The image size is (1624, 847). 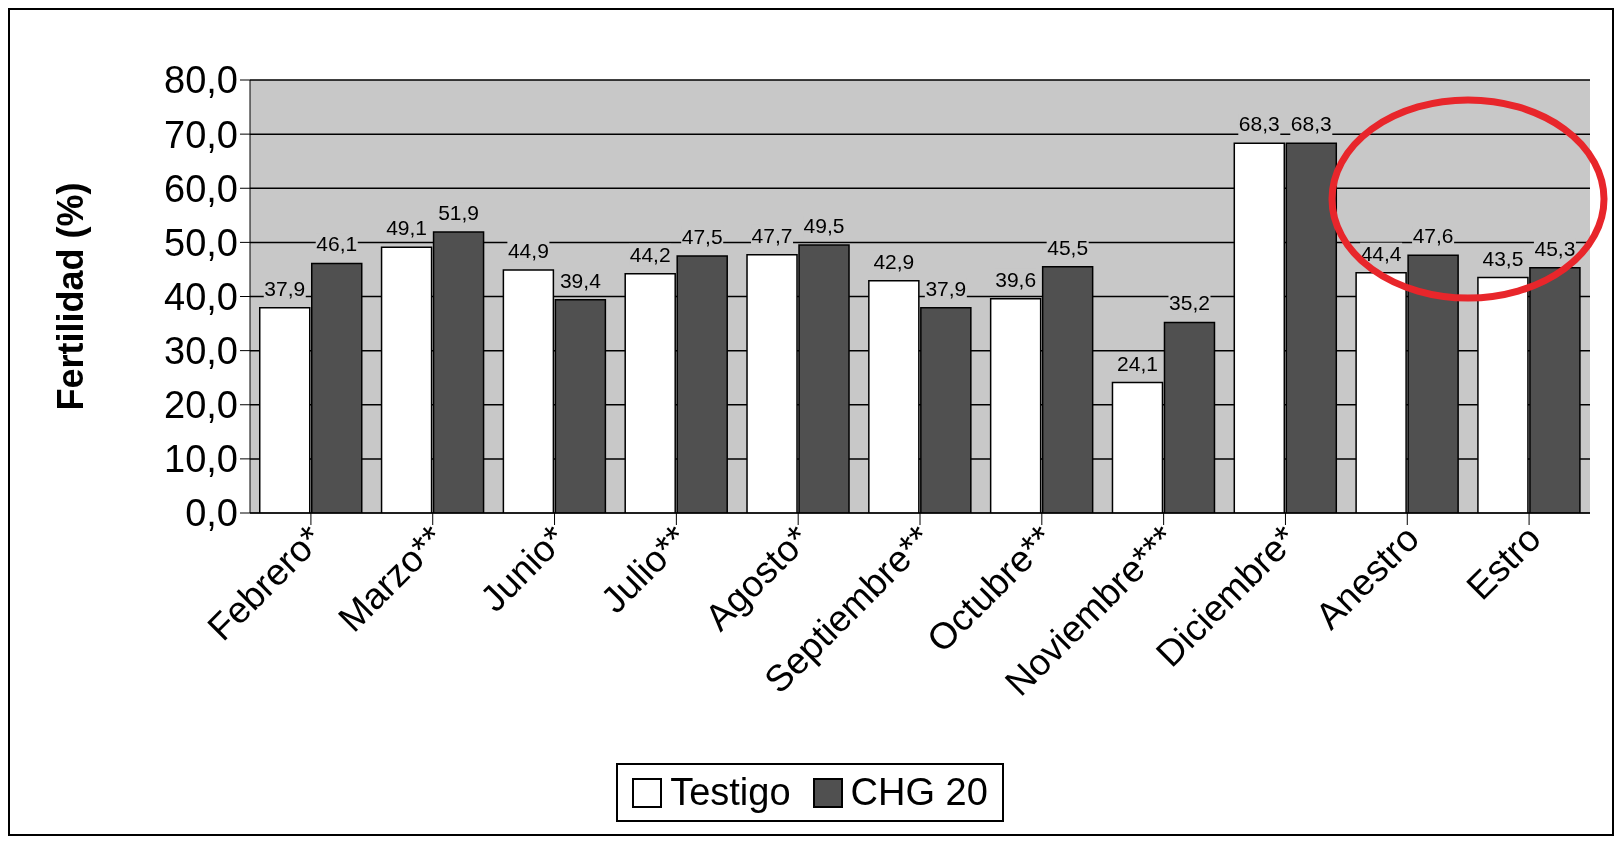 I want to click on data-label: 45,5, so click(x=1068, y=247).